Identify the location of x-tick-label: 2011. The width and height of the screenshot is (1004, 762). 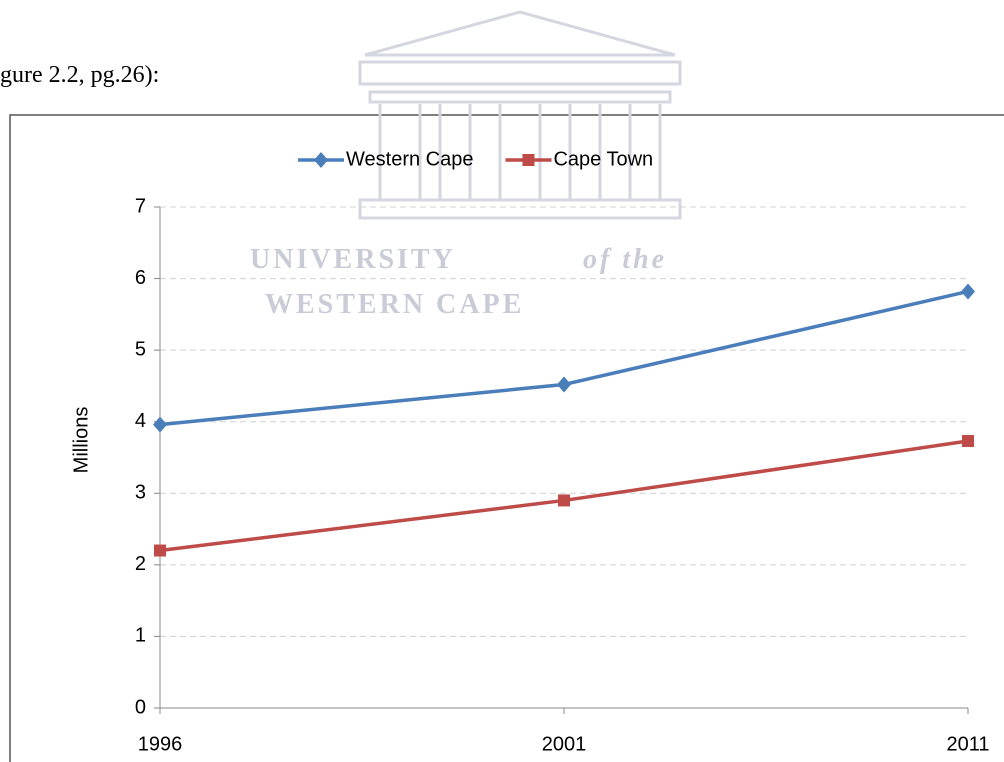
(967, 744).